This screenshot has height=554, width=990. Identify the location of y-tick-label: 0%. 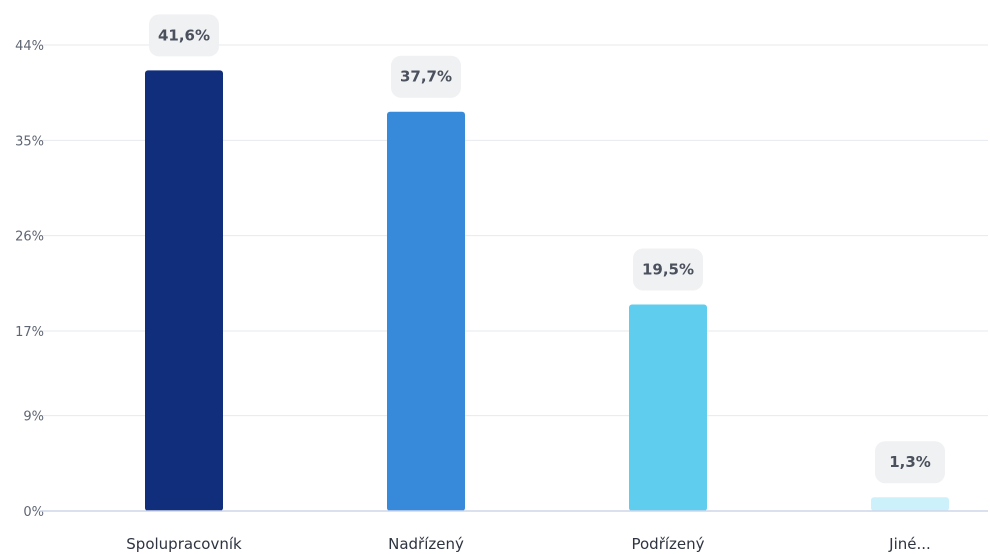
(33, 512).